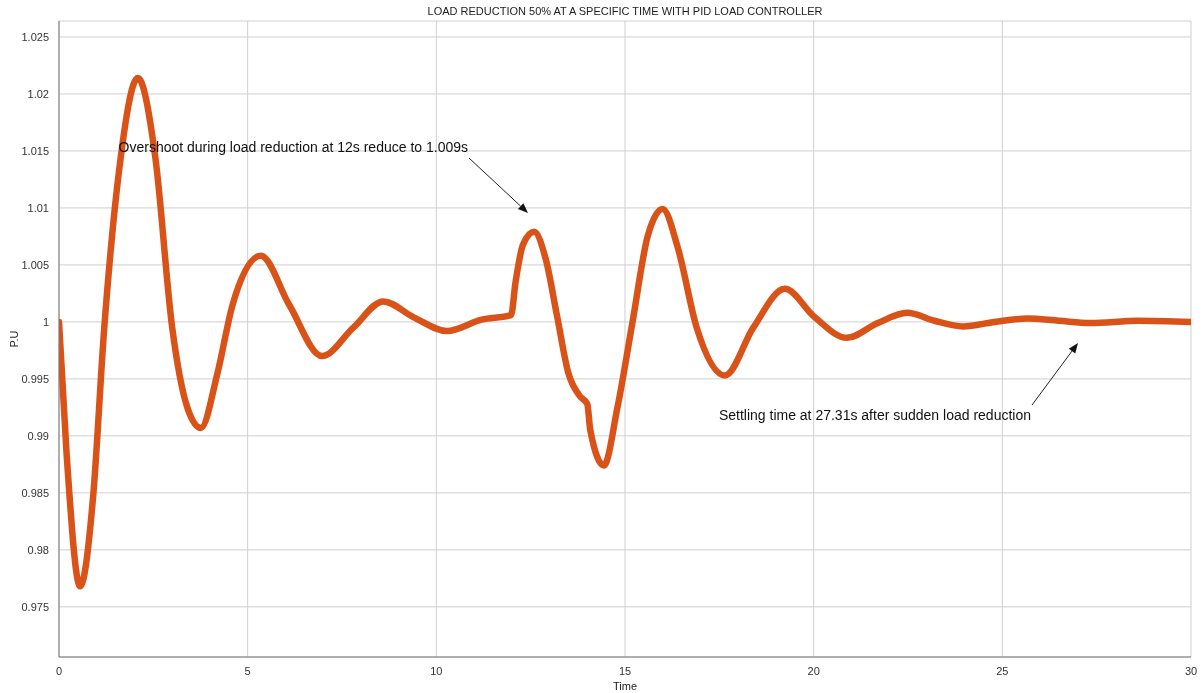 This screenshot has width=1203, height=693. What do you see at coordinates (38, 549) in the screenshot?
I see `y-tick-label: 0.98` at bounding box center [38, 549].